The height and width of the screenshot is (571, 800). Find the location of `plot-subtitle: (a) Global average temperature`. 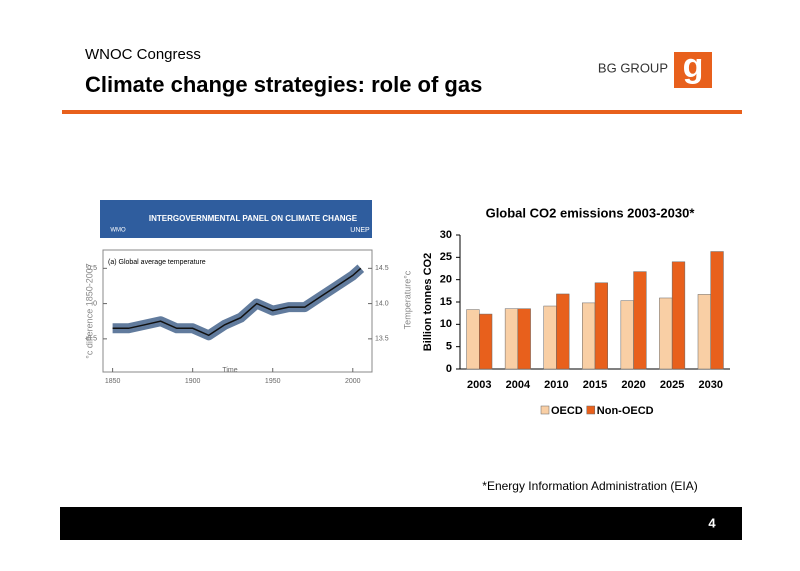

plot-subtitle: (a) Global average temperature is located at coordinates (157, 262).